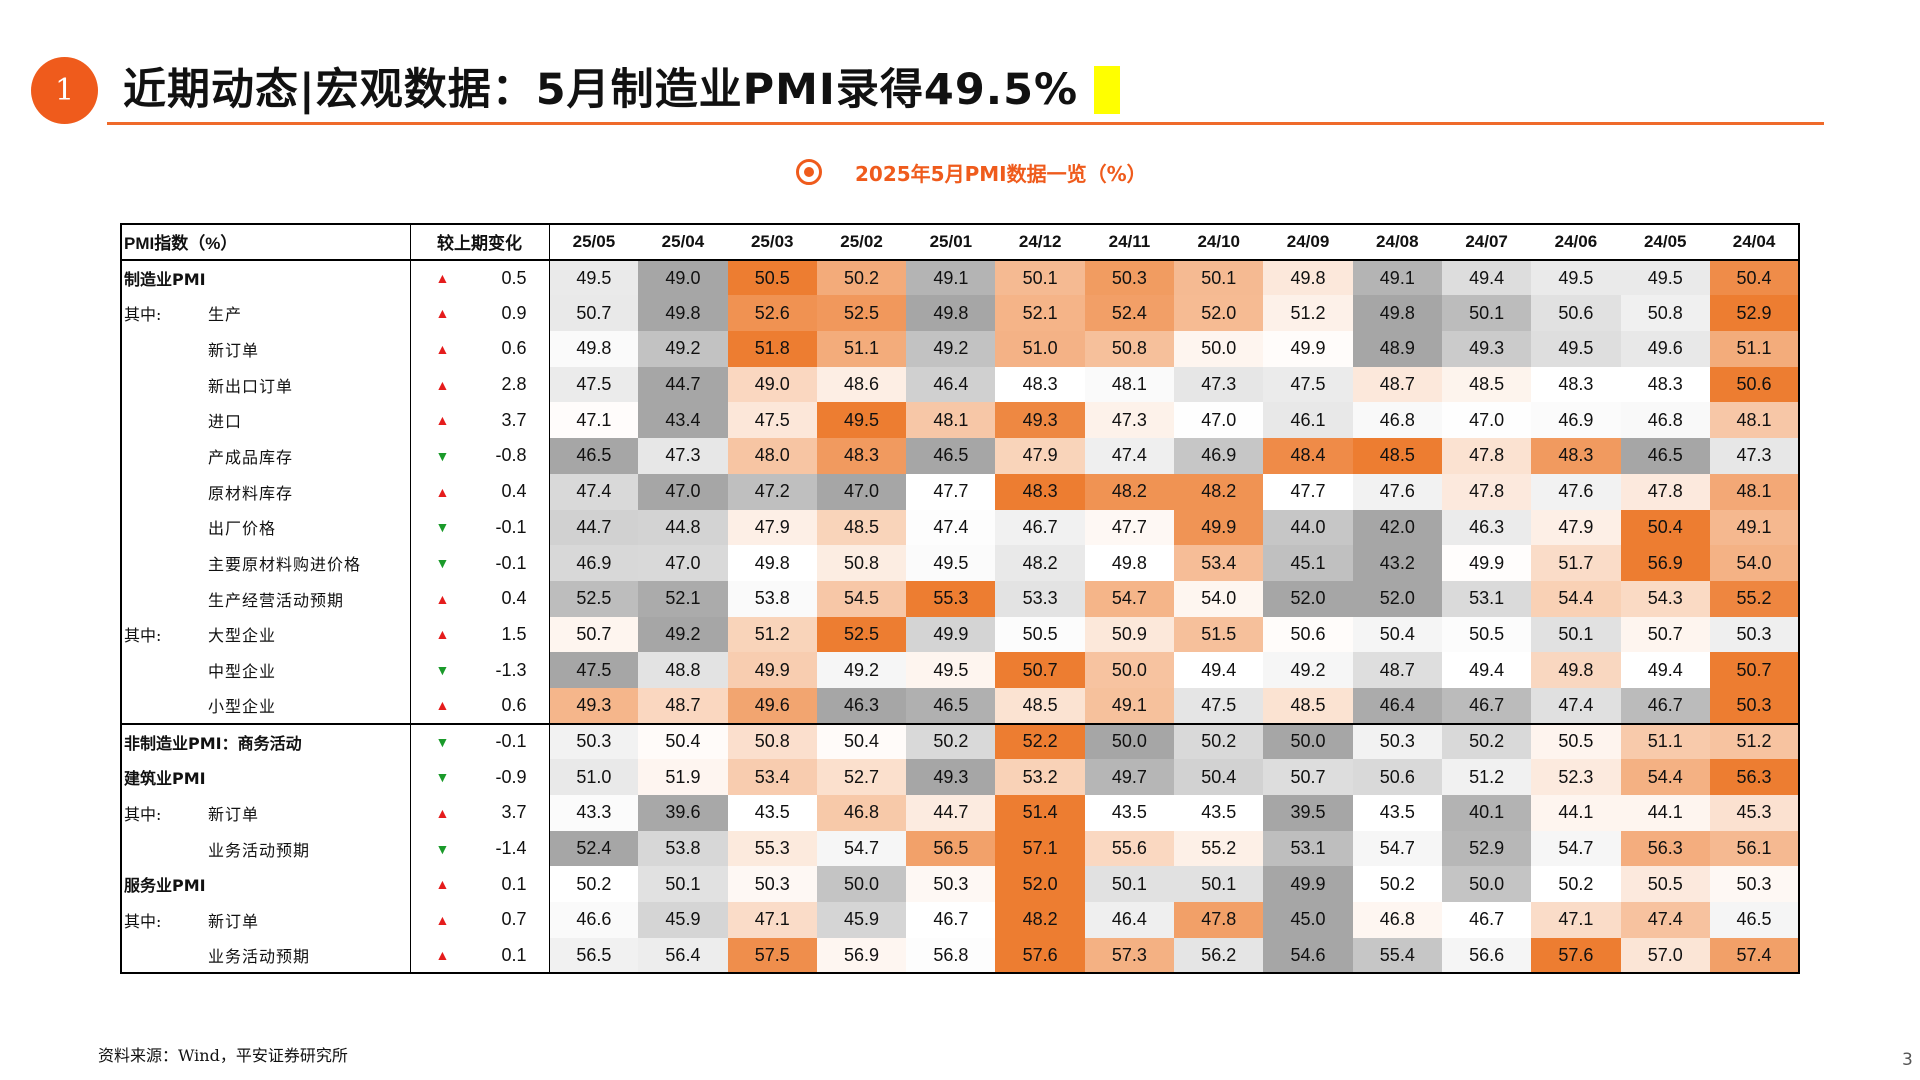  What do you see at coordinates (1129, 777) in the screenshot?
I see `value-cell: 49.7` at bounding box center [1129, 777].